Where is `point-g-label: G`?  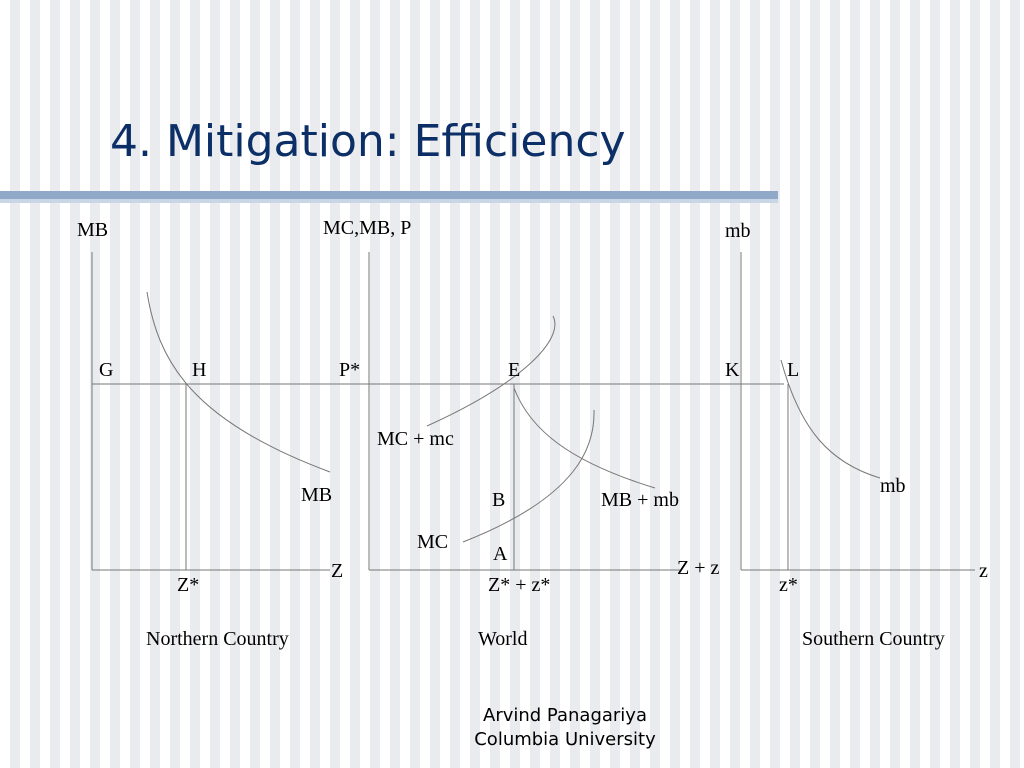 point-g-label: G is located at coordinates (106, 370).